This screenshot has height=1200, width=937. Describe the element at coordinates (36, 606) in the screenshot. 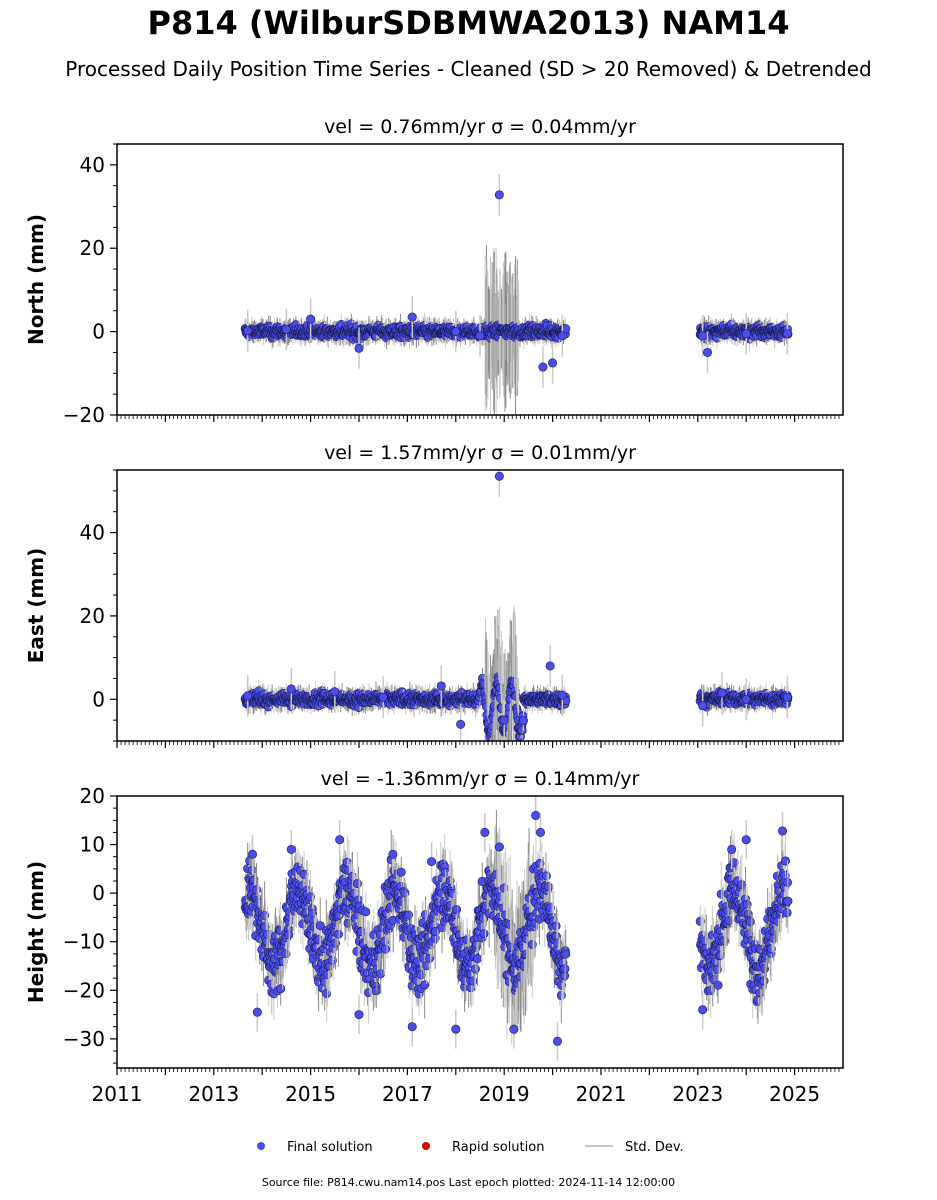

I see `y-axis-label: East (mm)` at that location.